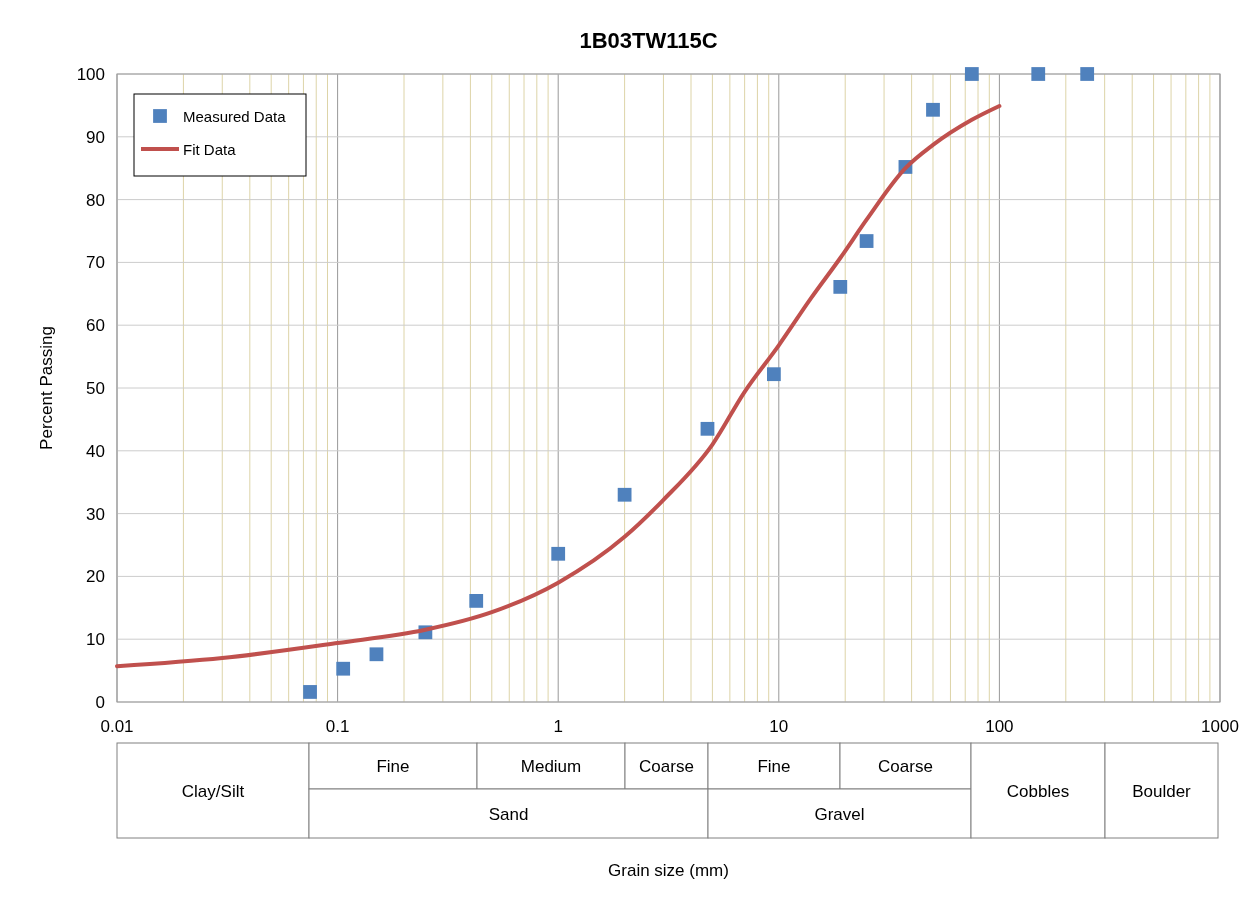  What do you see at coordinates (95, 577) in the screenshot?
I see `y-tick-label: 20` at bounding box center [95, 577].